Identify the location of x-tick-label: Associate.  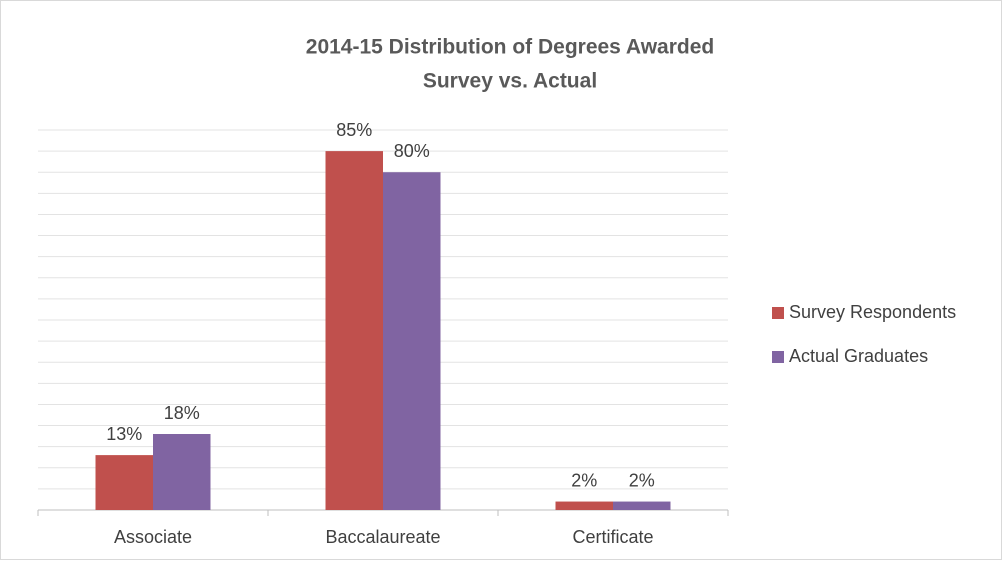
(153, 537).